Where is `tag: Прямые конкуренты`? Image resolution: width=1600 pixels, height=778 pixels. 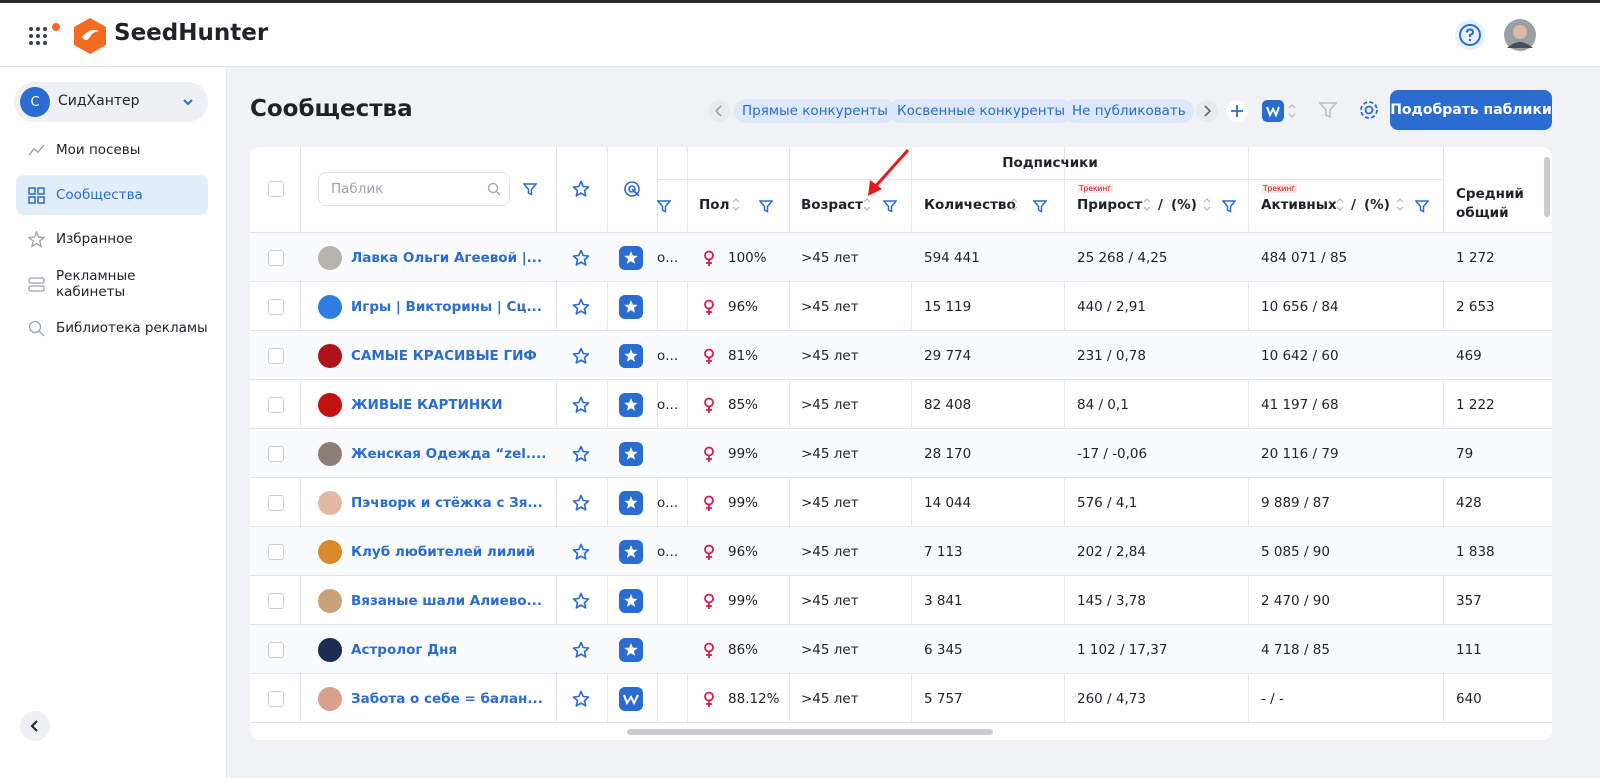 tag: Прямые конкуренты is located at coordinates (815, 111).